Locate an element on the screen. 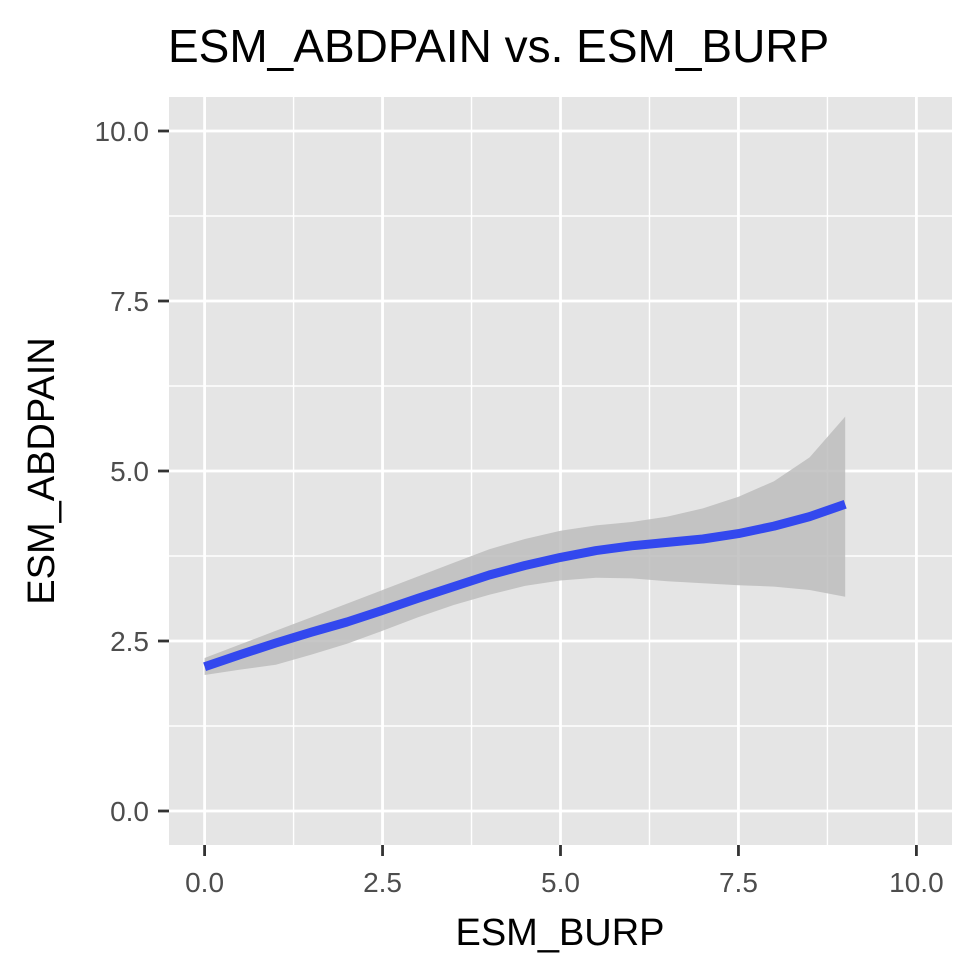 This screenshot has height=975, width=975. x-tick-label: 10.0 is located at coordinates (916, 882).